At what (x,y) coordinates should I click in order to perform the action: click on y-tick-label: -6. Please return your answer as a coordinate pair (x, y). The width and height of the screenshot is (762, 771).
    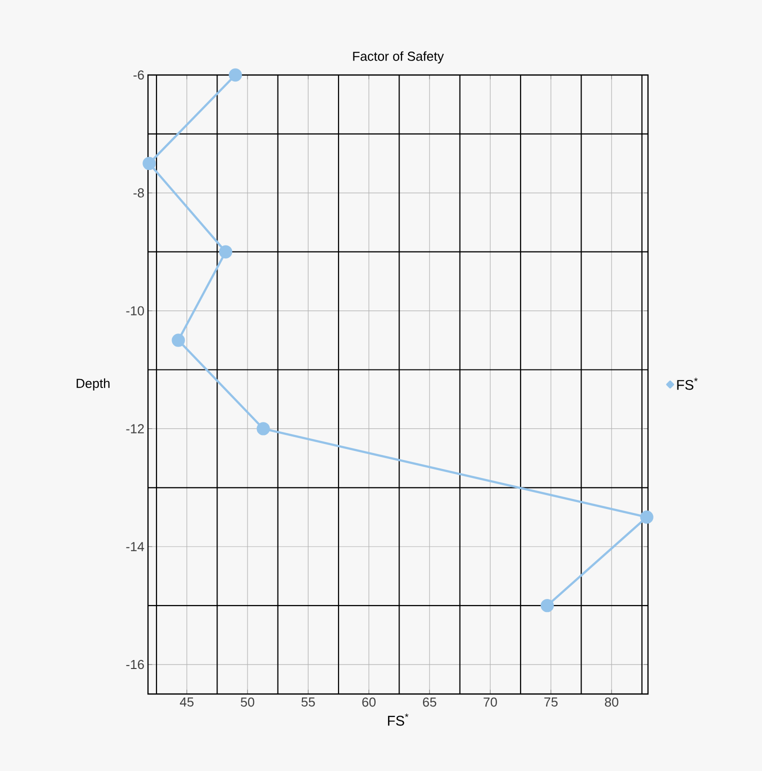
    Looking at the image, I should click on (138, 75).